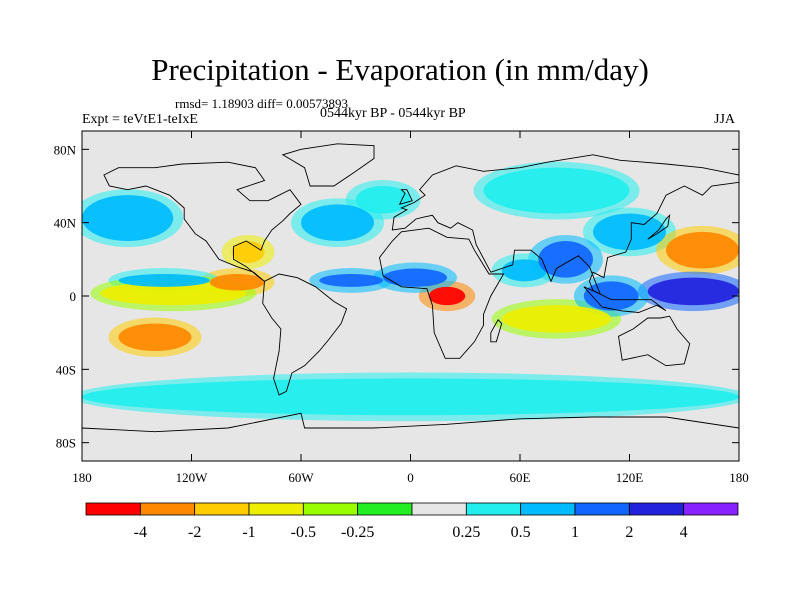 The width and height of the screenshot is (800, 600). What do you see at coordinates (65, 223) in the screenshot?
I see `y-tick-label: 40N` at bounding box center [65, 223].